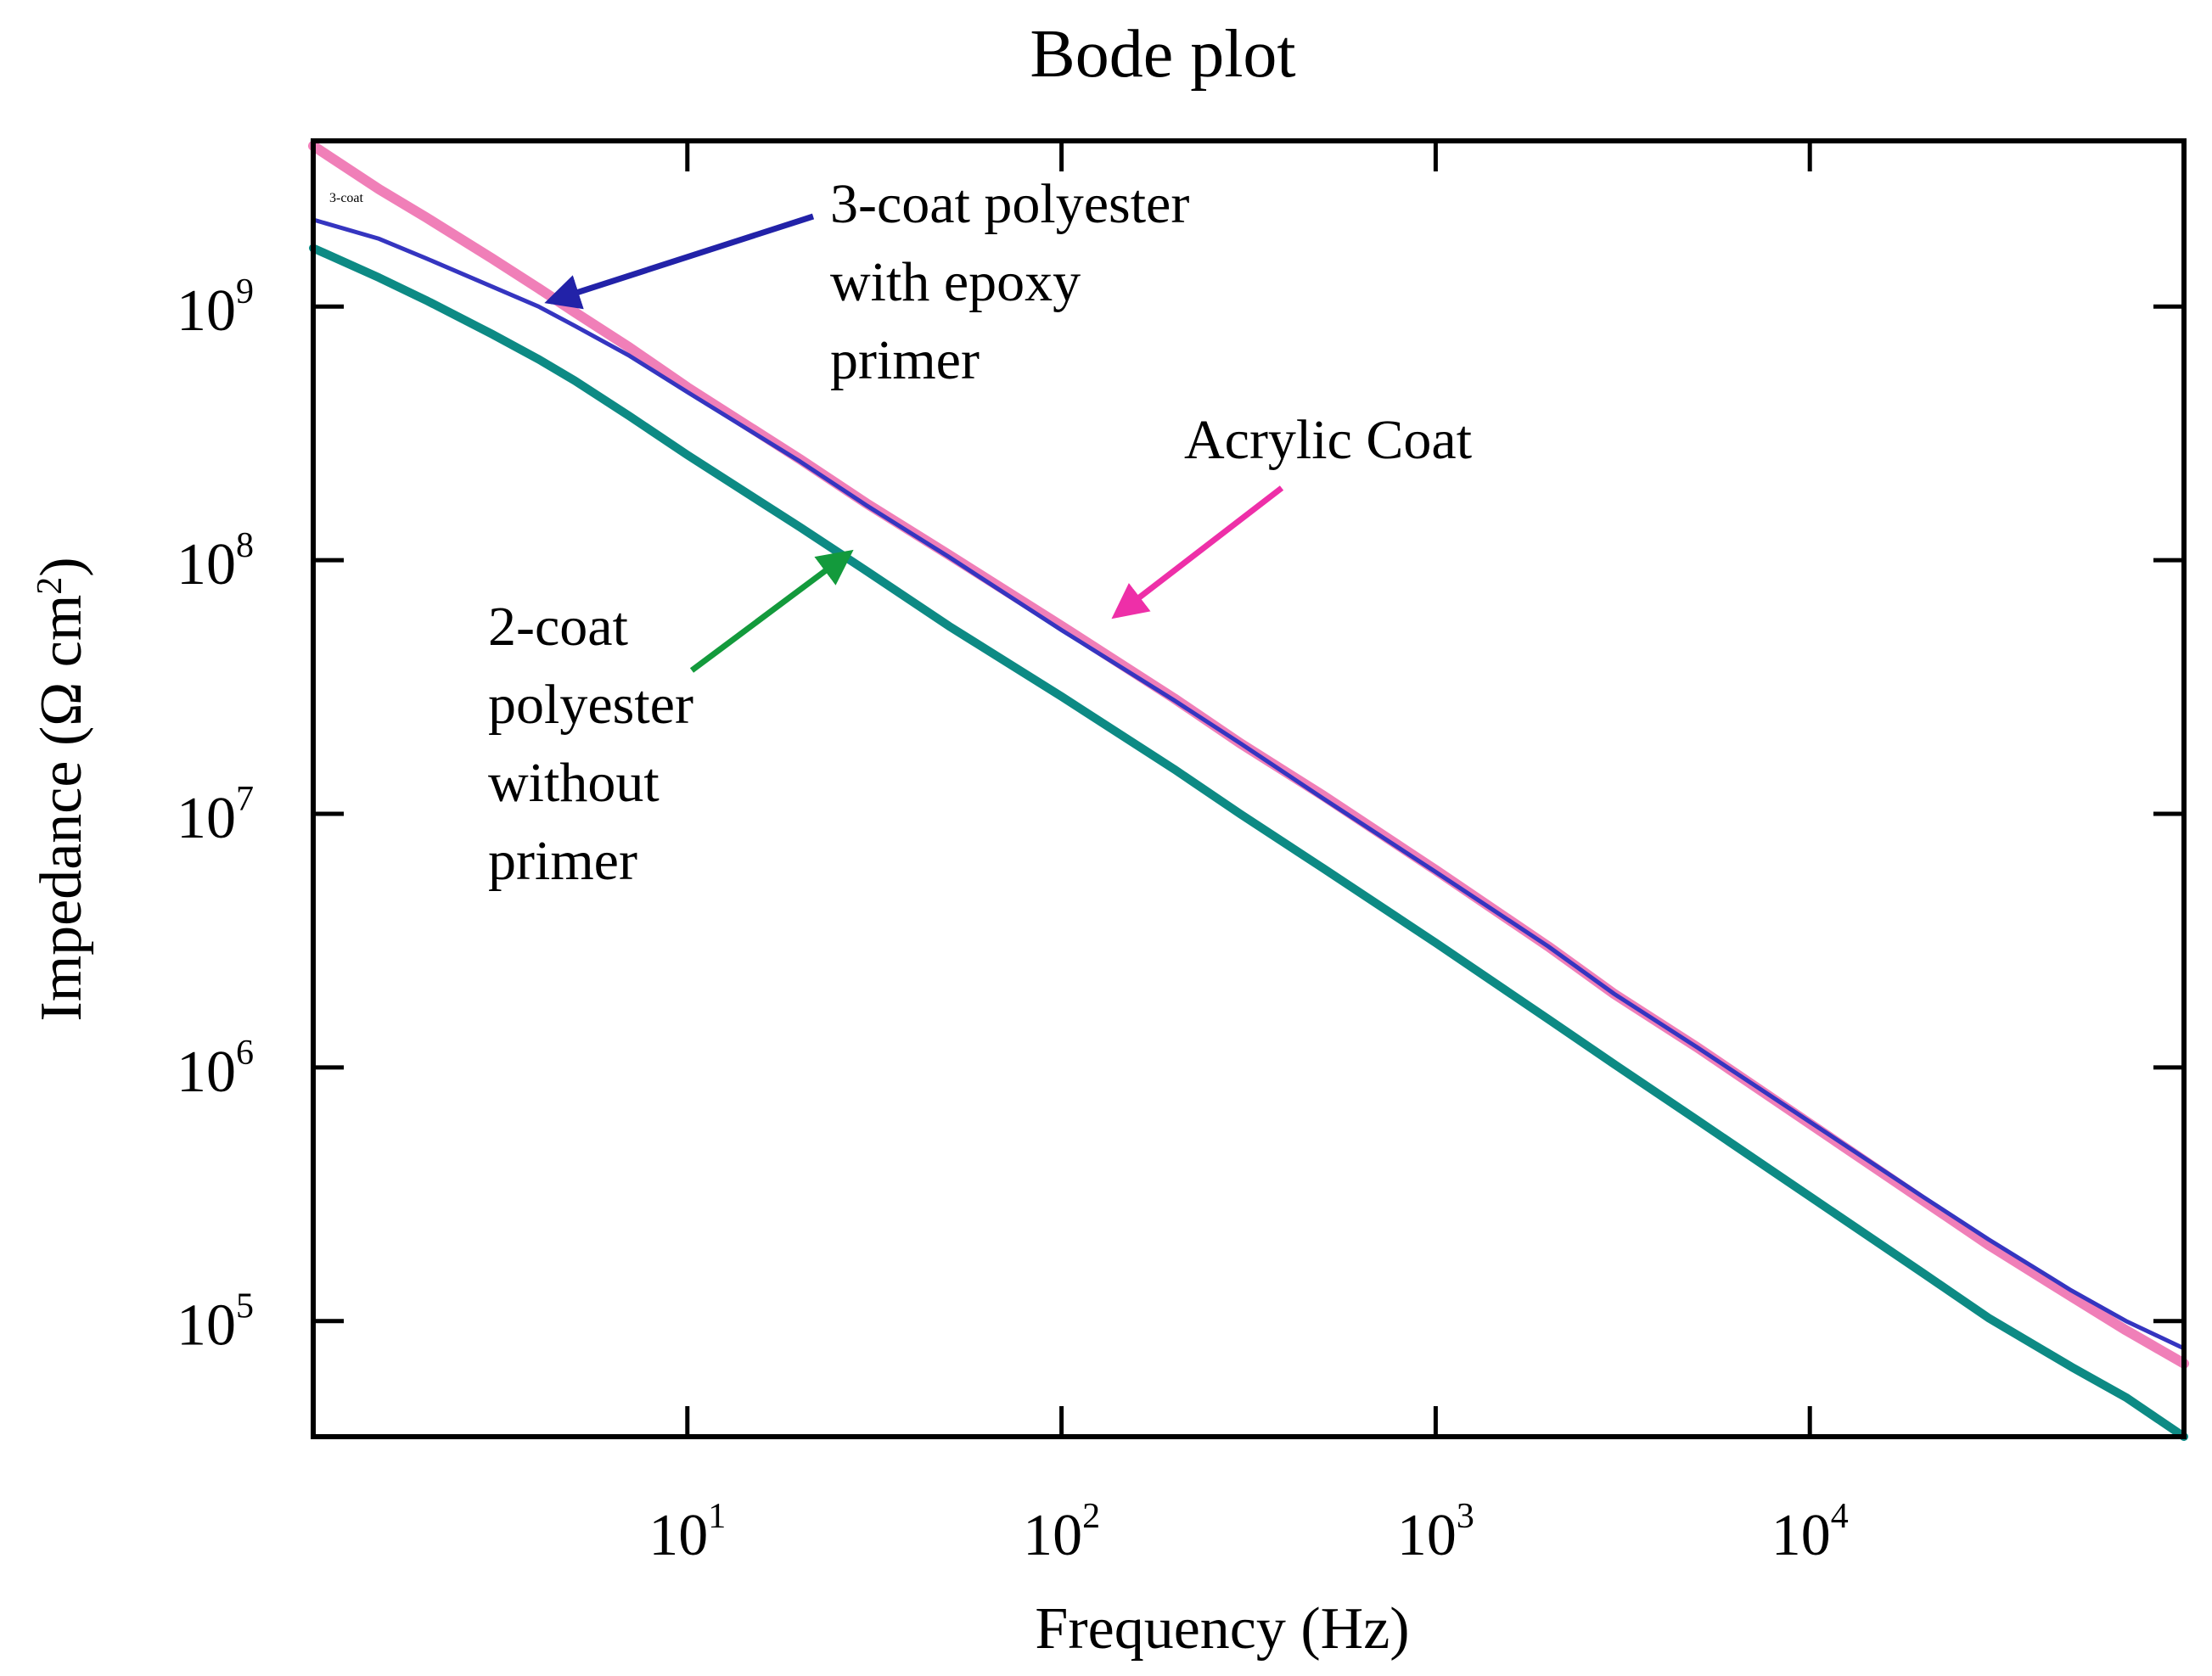 The height and width of the screenshot is (1676, 2212). I want to click on annotation-label-two-coat: polyester, so click(590, 705).